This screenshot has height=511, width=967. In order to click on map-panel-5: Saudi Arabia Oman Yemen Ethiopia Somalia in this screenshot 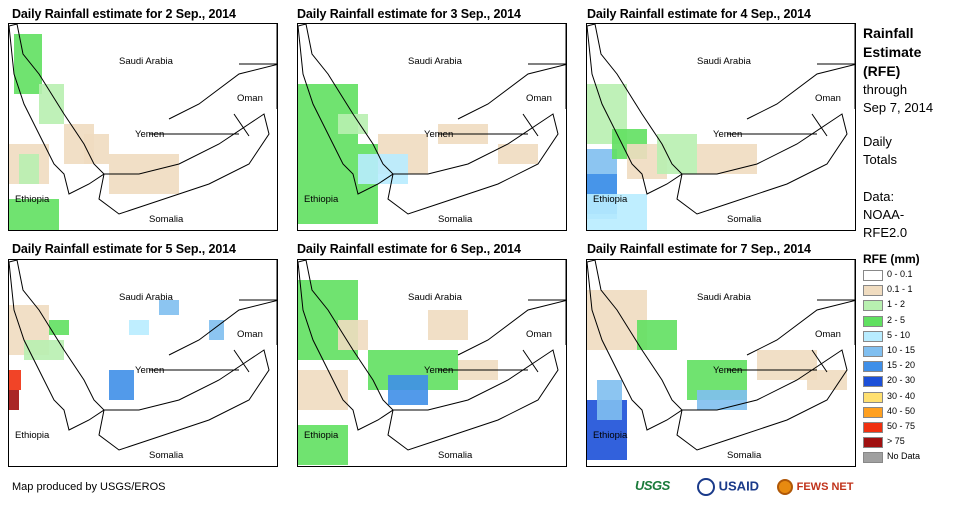, I will do `click(432, 363)`.